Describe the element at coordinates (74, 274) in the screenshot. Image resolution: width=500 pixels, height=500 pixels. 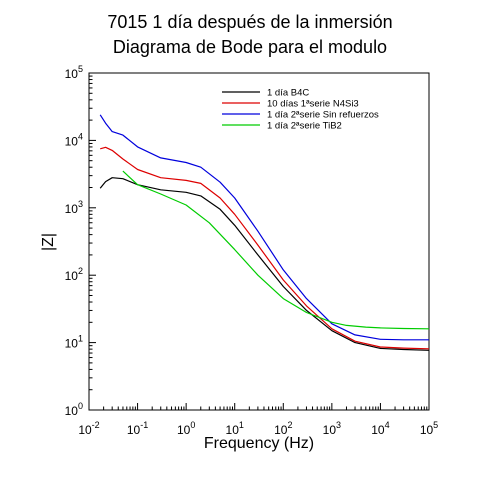
I see `y-tick-label: 10²` at that location.